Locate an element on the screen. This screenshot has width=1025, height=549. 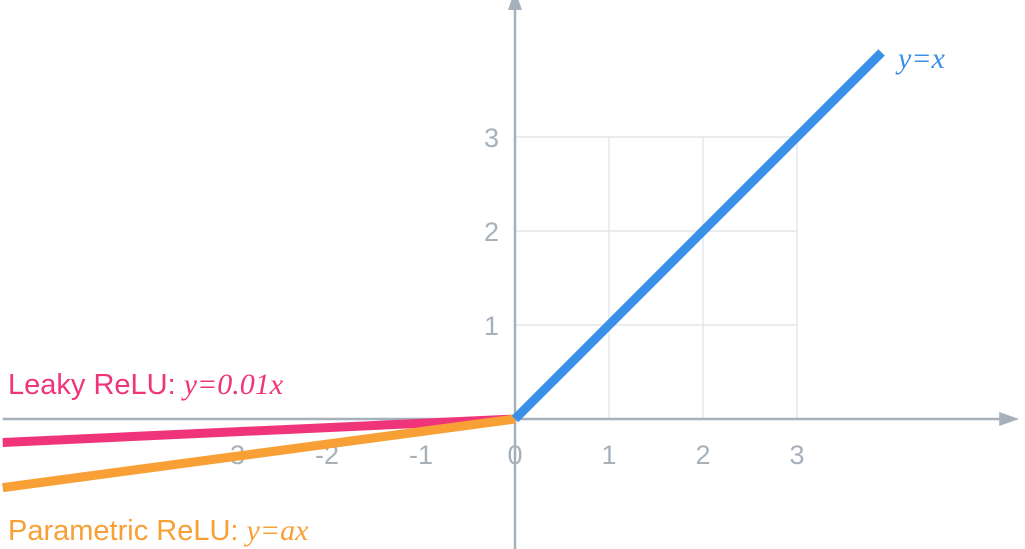
x-tick-label-2: 2 is located at coordinates (702, 455).